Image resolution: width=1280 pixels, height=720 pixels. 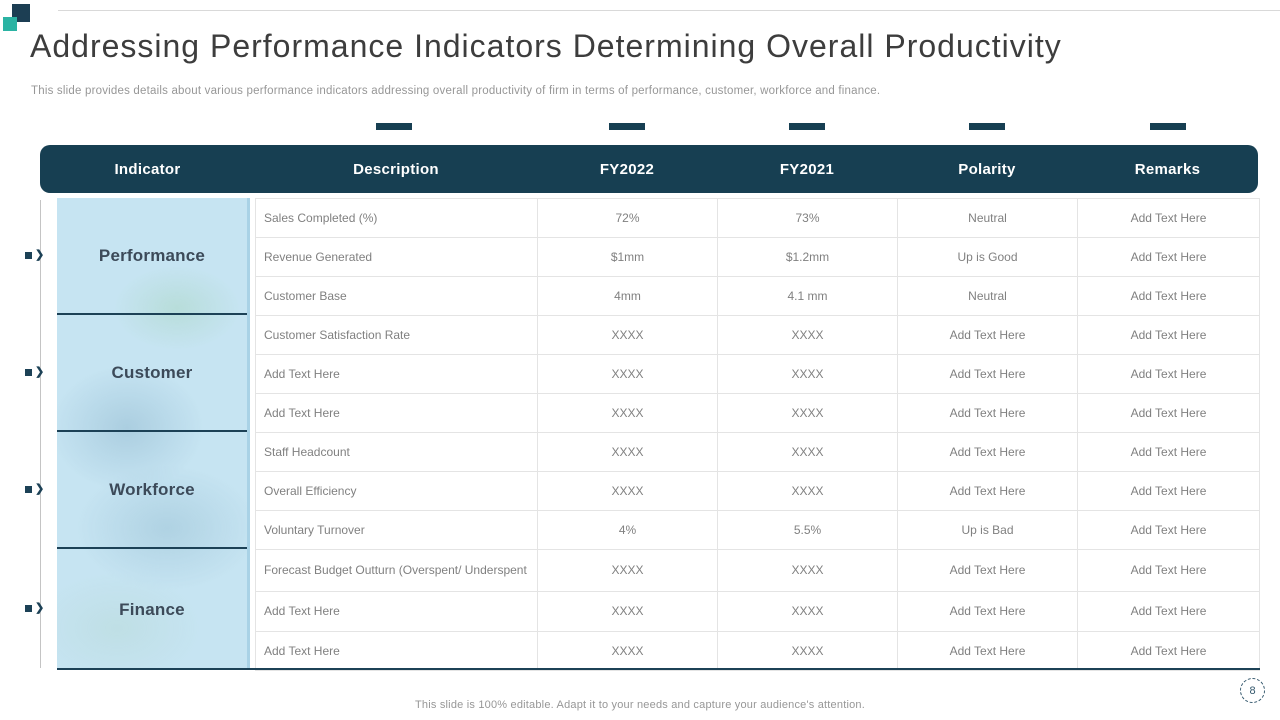 I want to click on cell-fy2021: $1.2mm, so click(x=807, y=257).